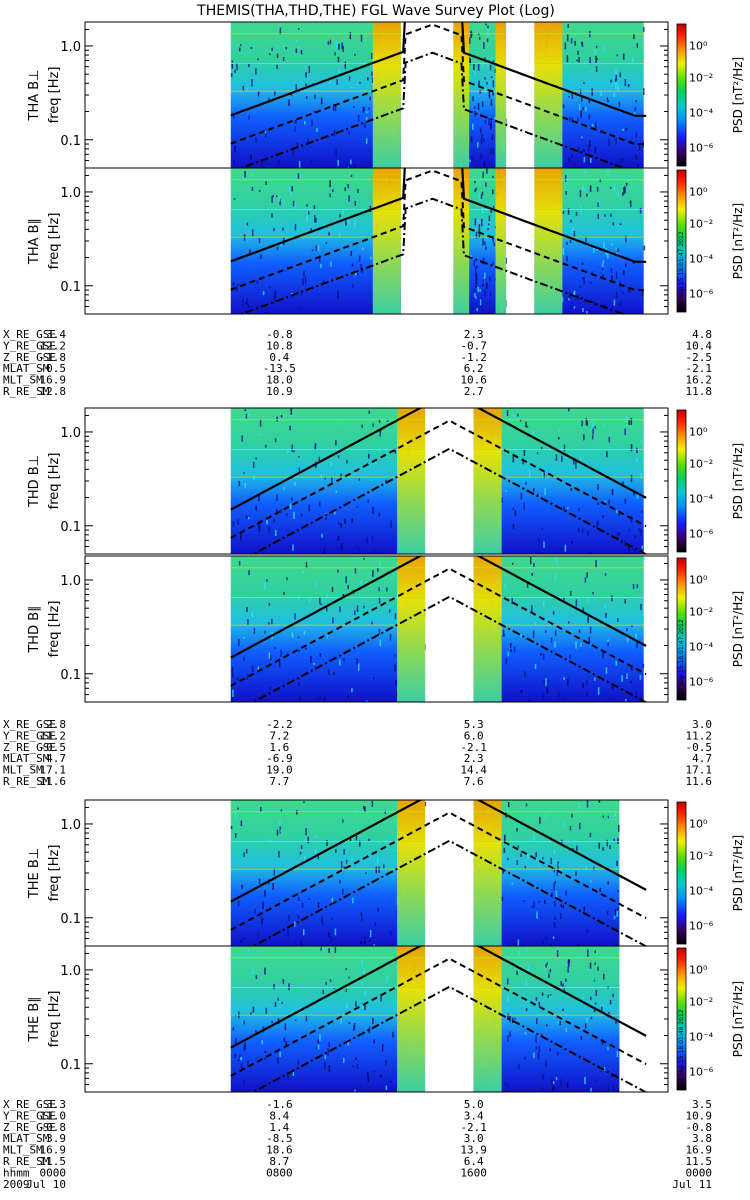 The height and width of the screenshot is (1200, 750). What do you see at coordinates (474, 781) in the screenshot?
I see `ephemeris-value: 7.6` at bounding box center [474, 781].